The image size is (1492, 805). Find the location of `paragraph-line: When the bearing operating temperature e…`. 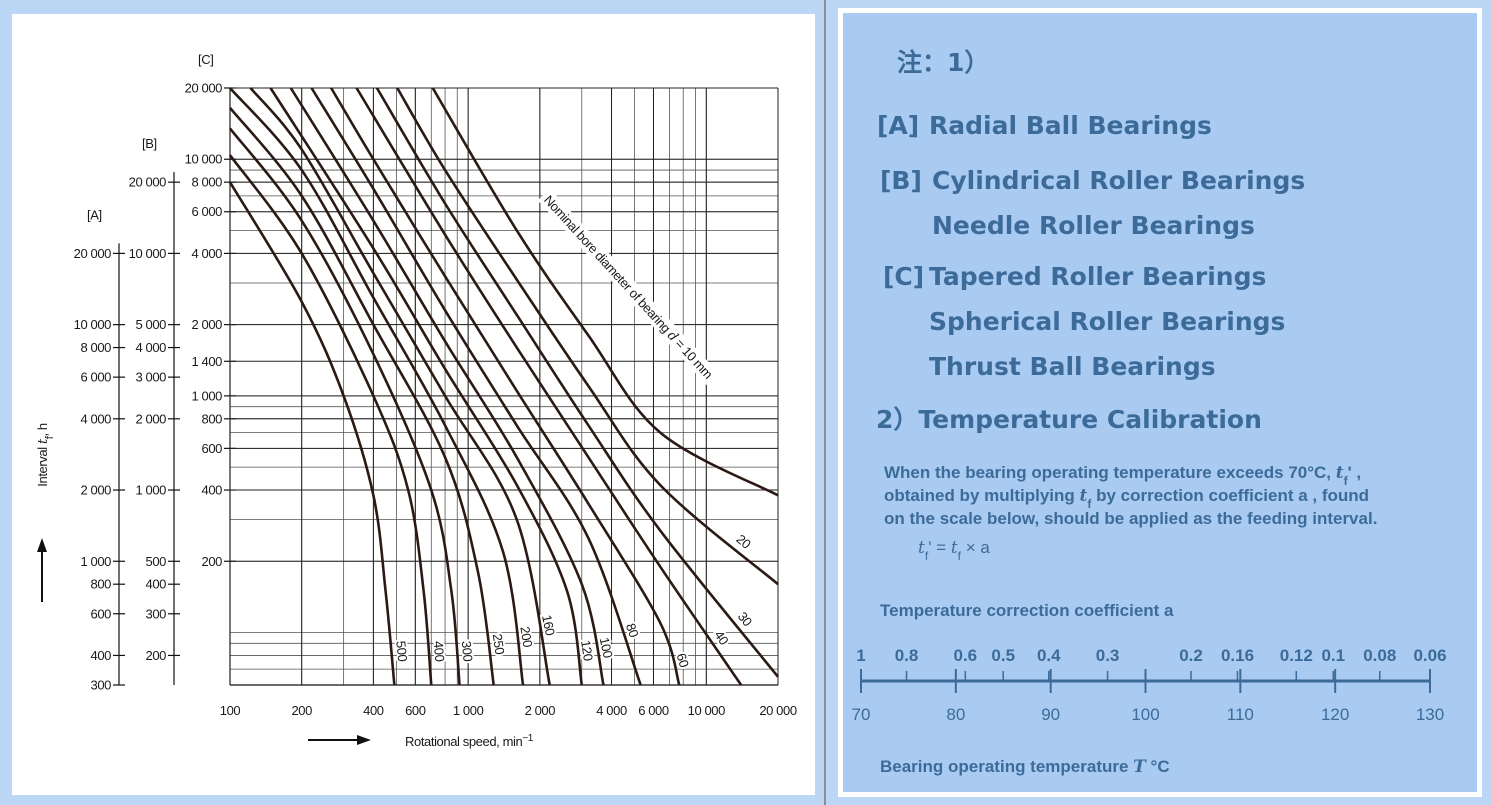

paragraph-line: When the bearing operating temperature e… is located at coordinates (1122, 475).